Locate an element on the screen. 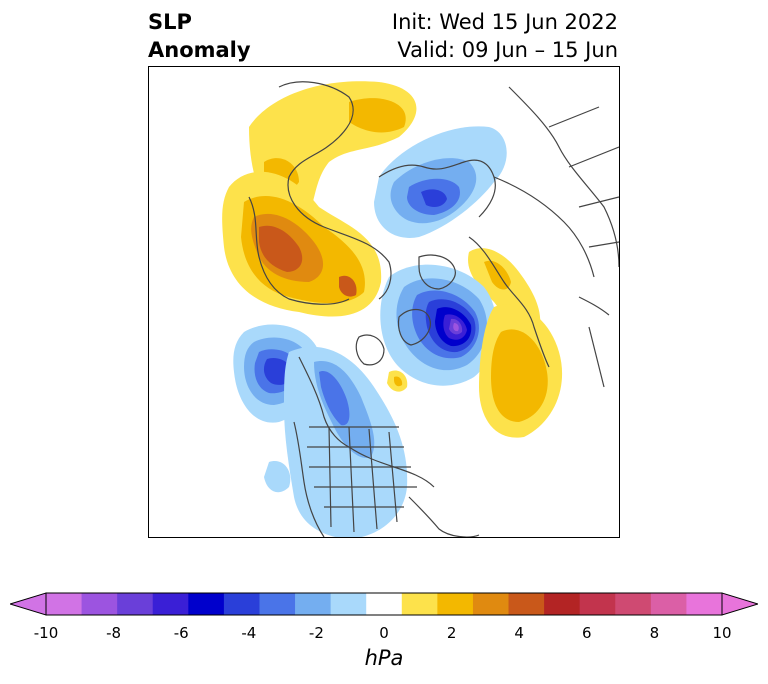  colorbar-tick-label: -8 is located at coordinates (114, 633).